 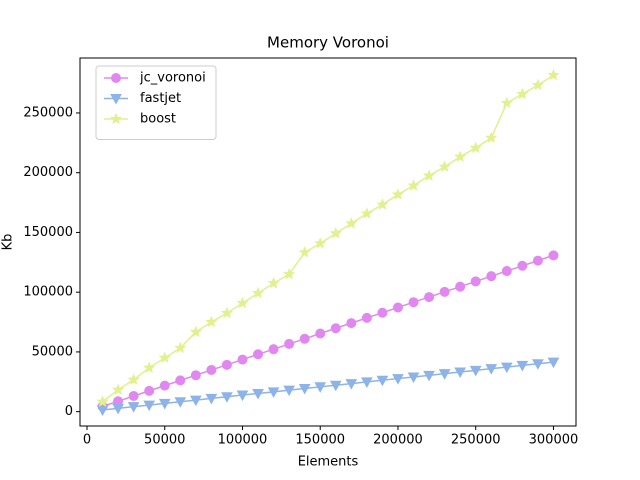 What do you see at coordinates (48, 112) in the screenshot?
I see `y-tick-label: 250000` at bounding box center [48, 112].